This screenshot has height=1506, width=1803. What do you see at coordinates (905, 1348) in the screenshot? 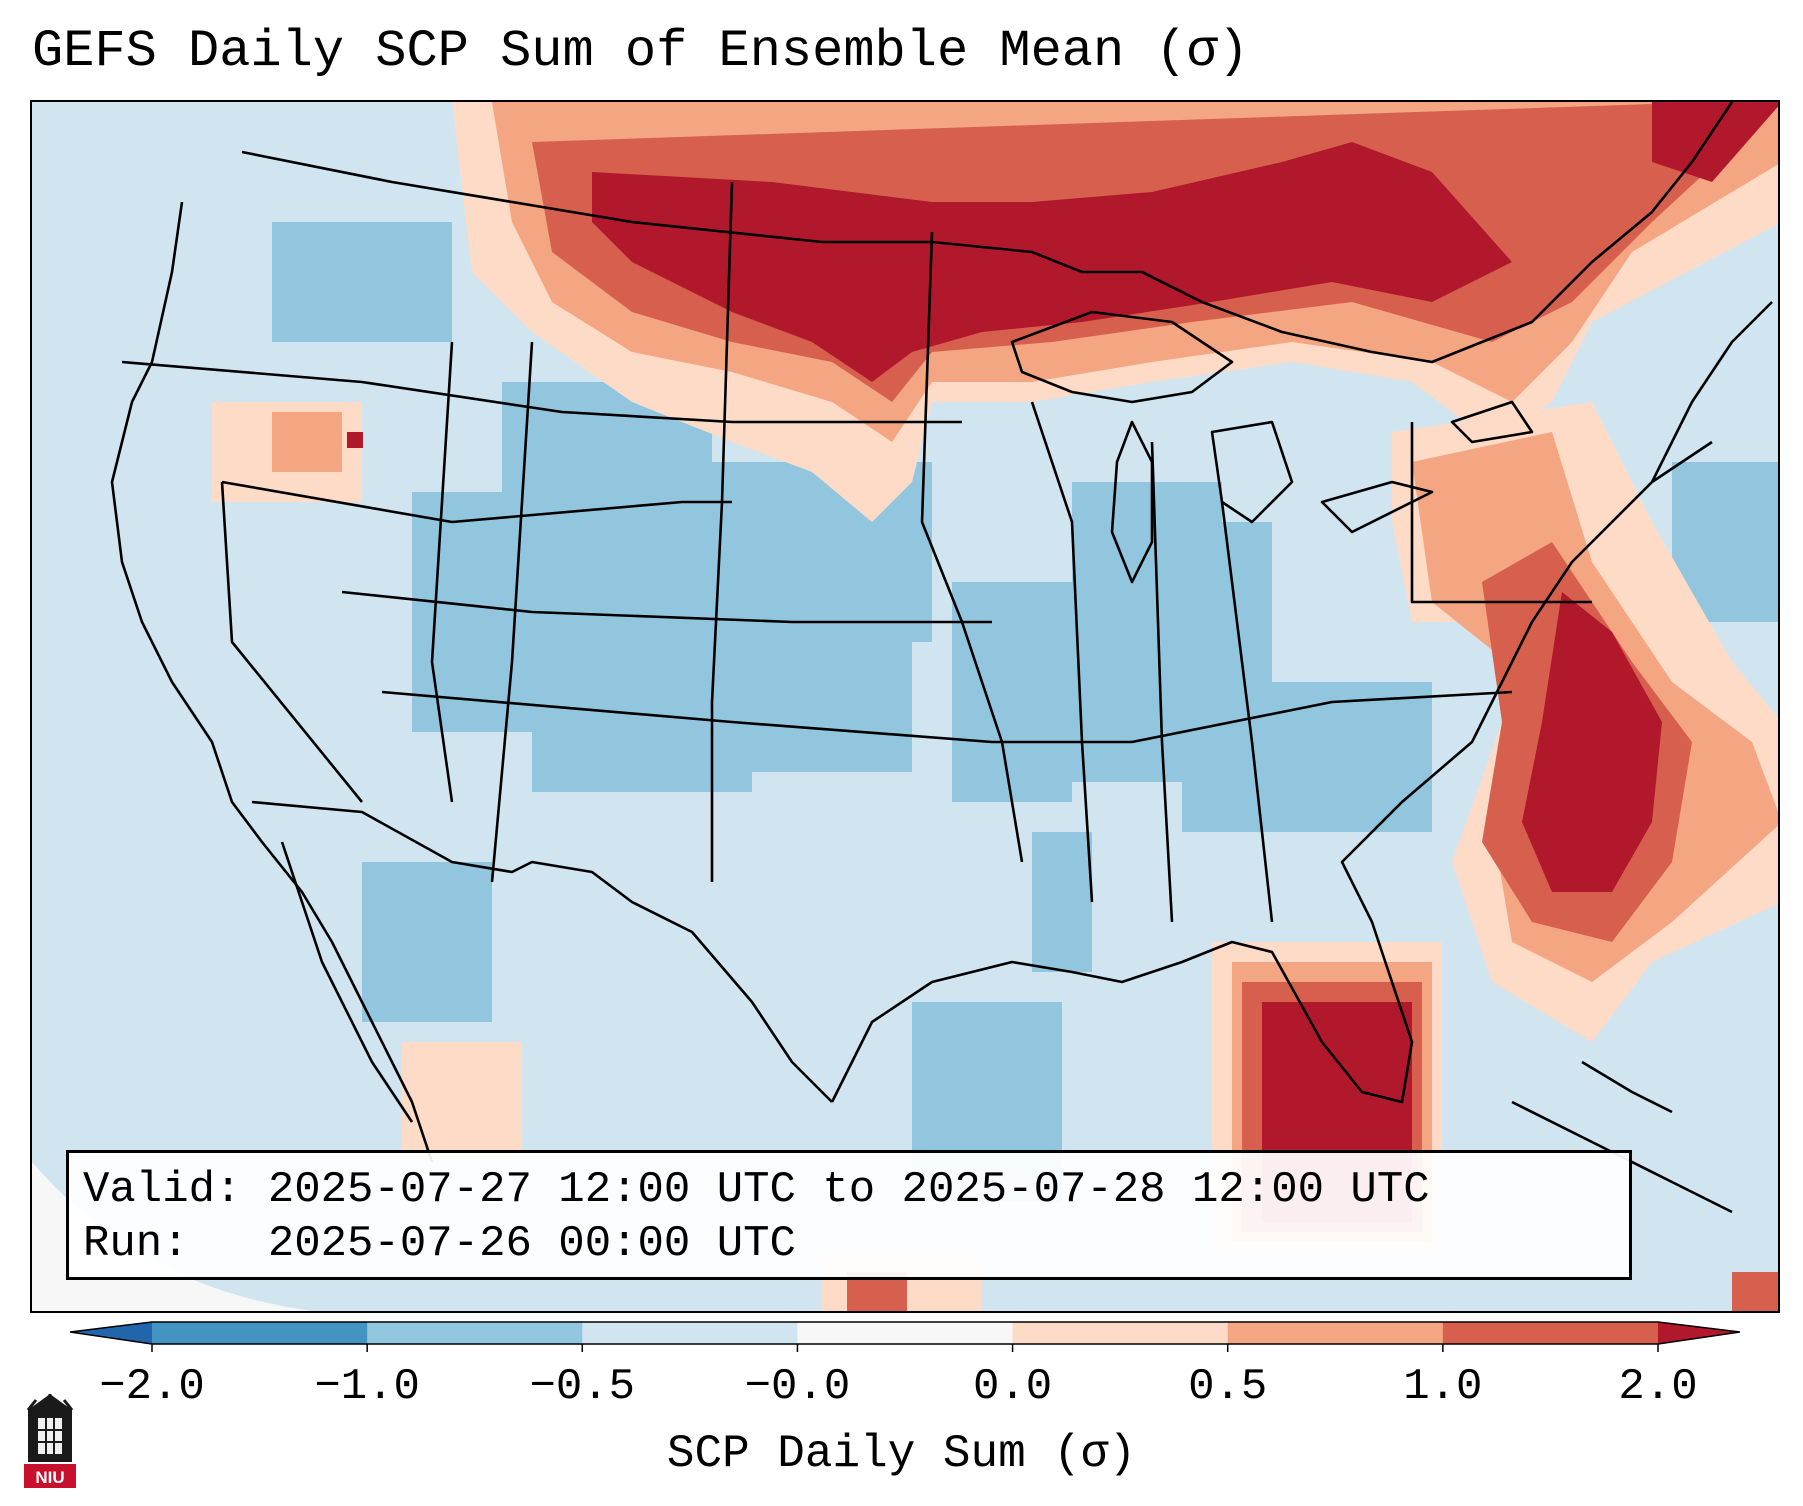
I see `colorbar-ticks` at bounding box center [905, 1348].